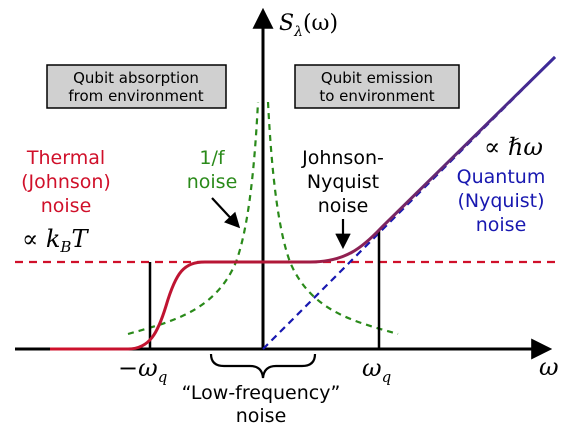 The height and width of the screenshot is (428, 564). I want to click on x-axis-label: ω, so click(549, 367).